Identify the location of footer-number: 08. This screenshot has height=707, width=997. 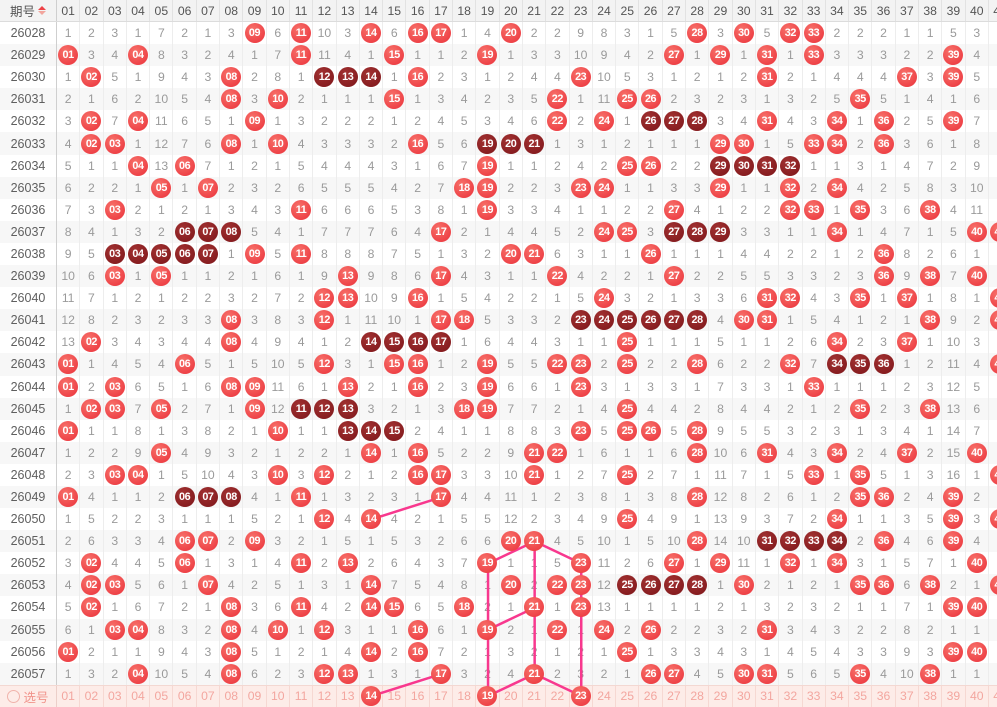
(232, 696).